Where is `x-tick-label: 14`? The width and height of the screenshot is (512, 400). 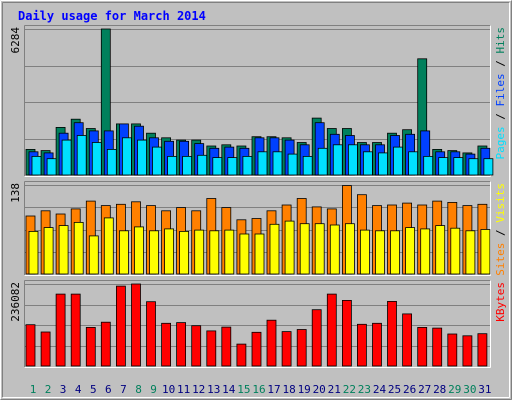 x-tick-label: 14 is located at coordinates (229, 389).